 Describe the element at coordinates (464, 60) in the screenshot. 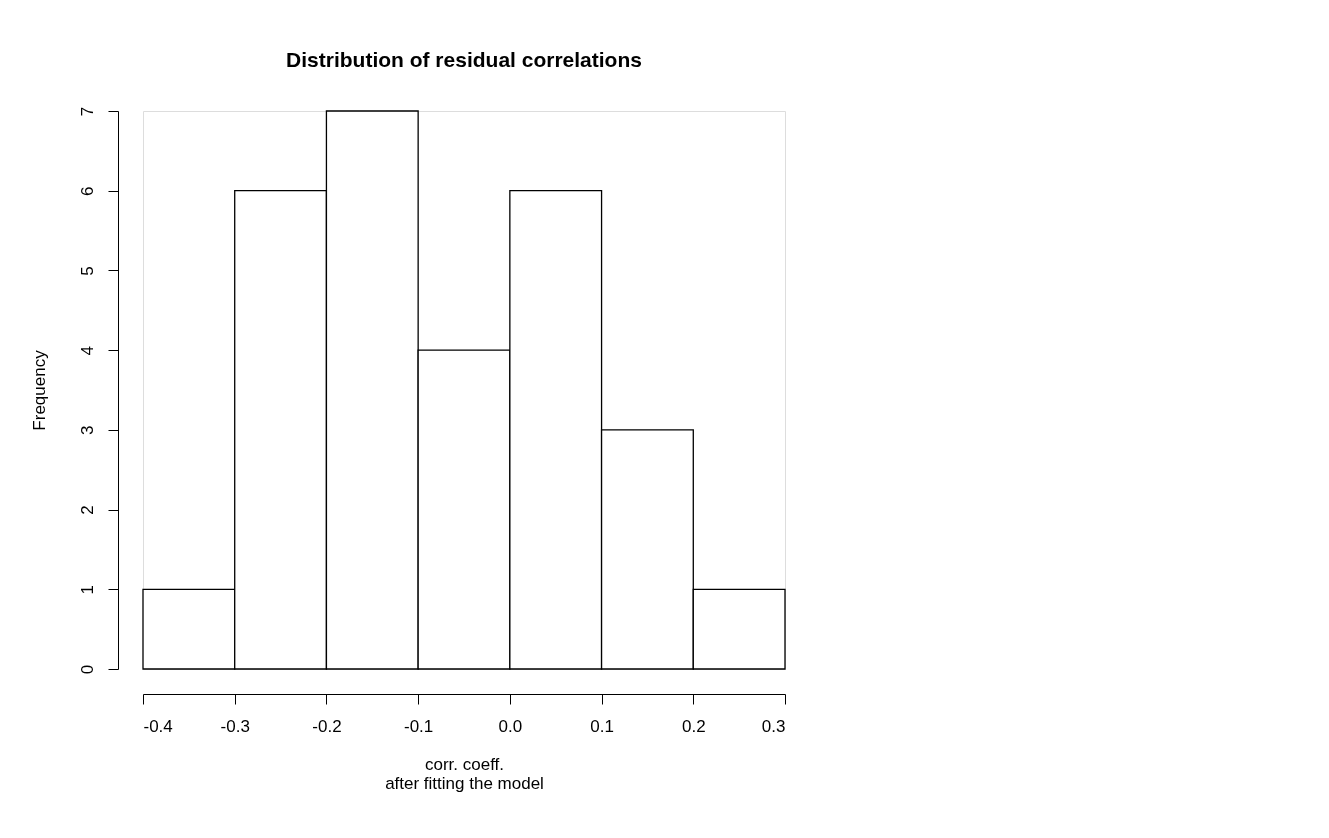

I see `chart-title: Distribution of residual correlations` at that location.